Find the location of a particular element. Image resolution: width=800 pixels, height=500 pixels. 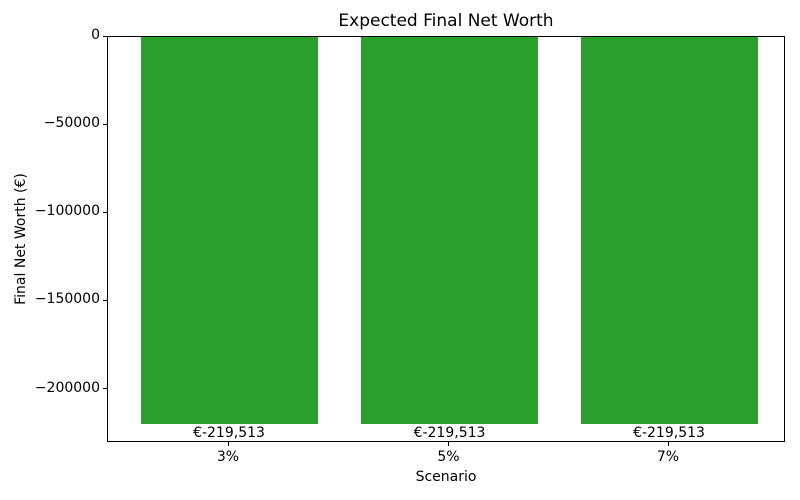

y-tick-label: 0 is located at coordinates (95, 35).